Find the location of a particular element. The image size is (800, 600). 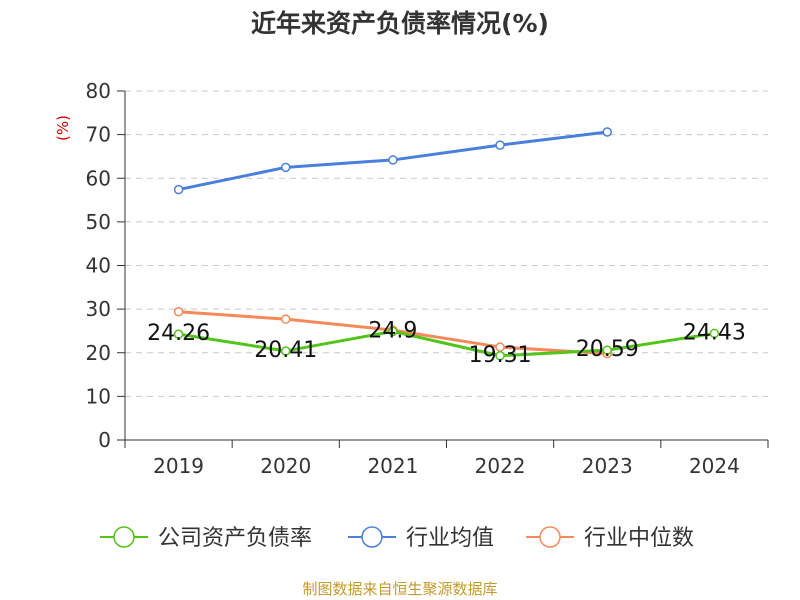

data-label: 20.59 is located at coordinates (607, 349).